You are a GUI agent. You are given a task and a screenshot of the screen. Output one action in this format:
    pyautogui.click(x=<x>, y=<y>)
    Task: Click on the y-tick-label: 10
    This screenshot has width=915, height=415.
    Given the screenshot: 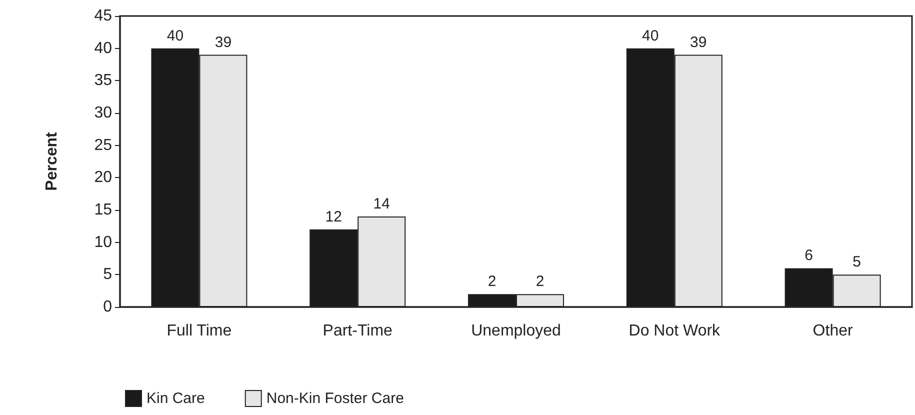 What is the action you would take?
    pyautogui.click(x=103, y=242)
    